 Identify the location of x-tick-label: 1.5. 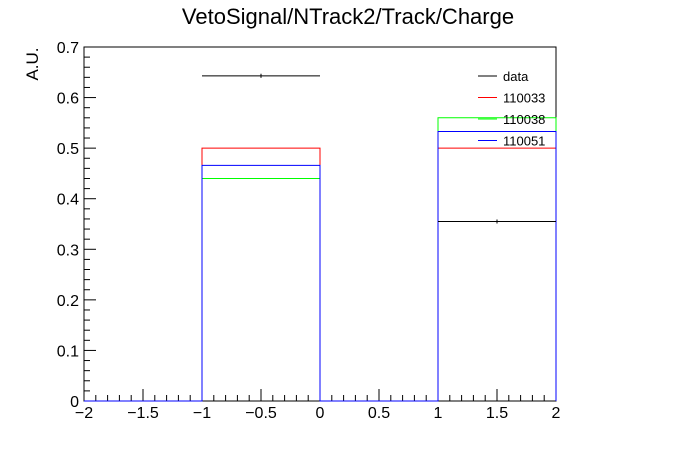
(497, 413).